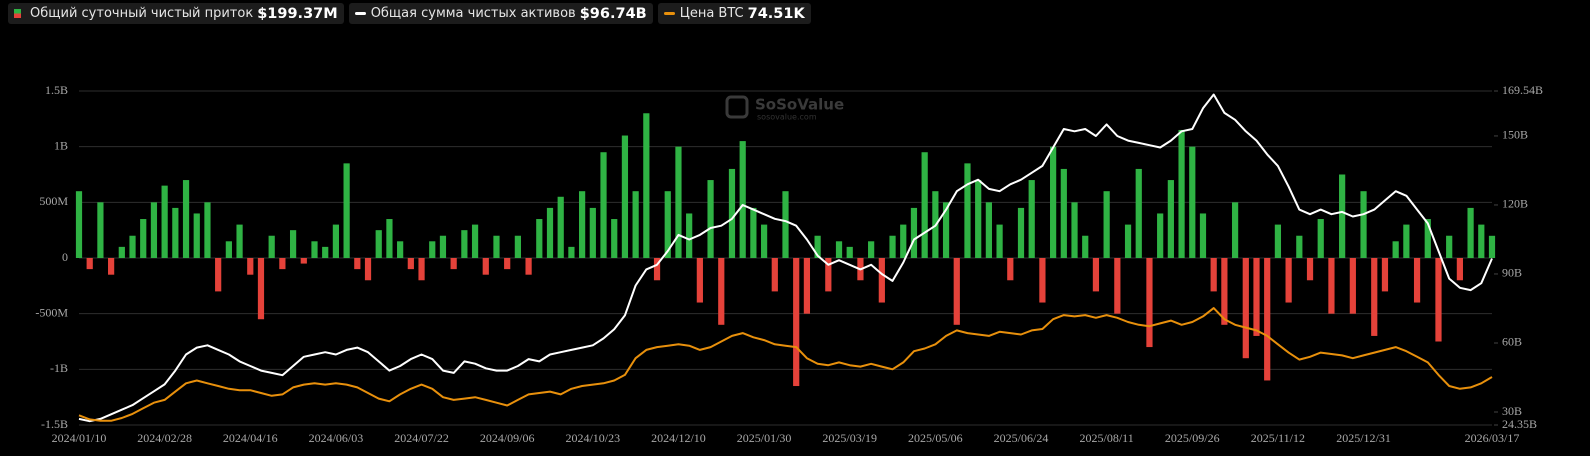 This screenshot has height=456, width=1590. What do you see at coordinates (507, 438) in the screenshot?
I see `x-tick-label: 2024/09/06` at bounding box center [507, 438].